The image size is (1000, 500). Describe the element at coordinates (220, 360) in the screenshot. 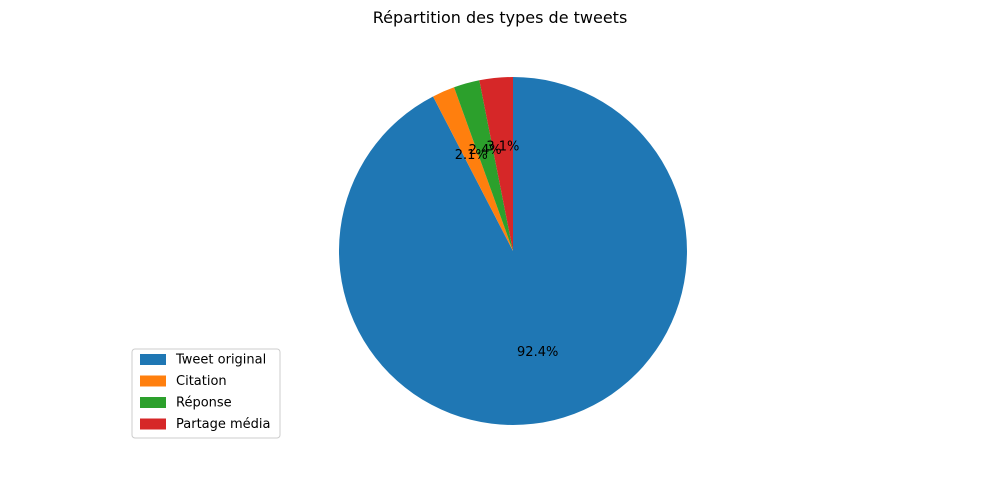

I see `legend-label-1: Tweet original` at that location.